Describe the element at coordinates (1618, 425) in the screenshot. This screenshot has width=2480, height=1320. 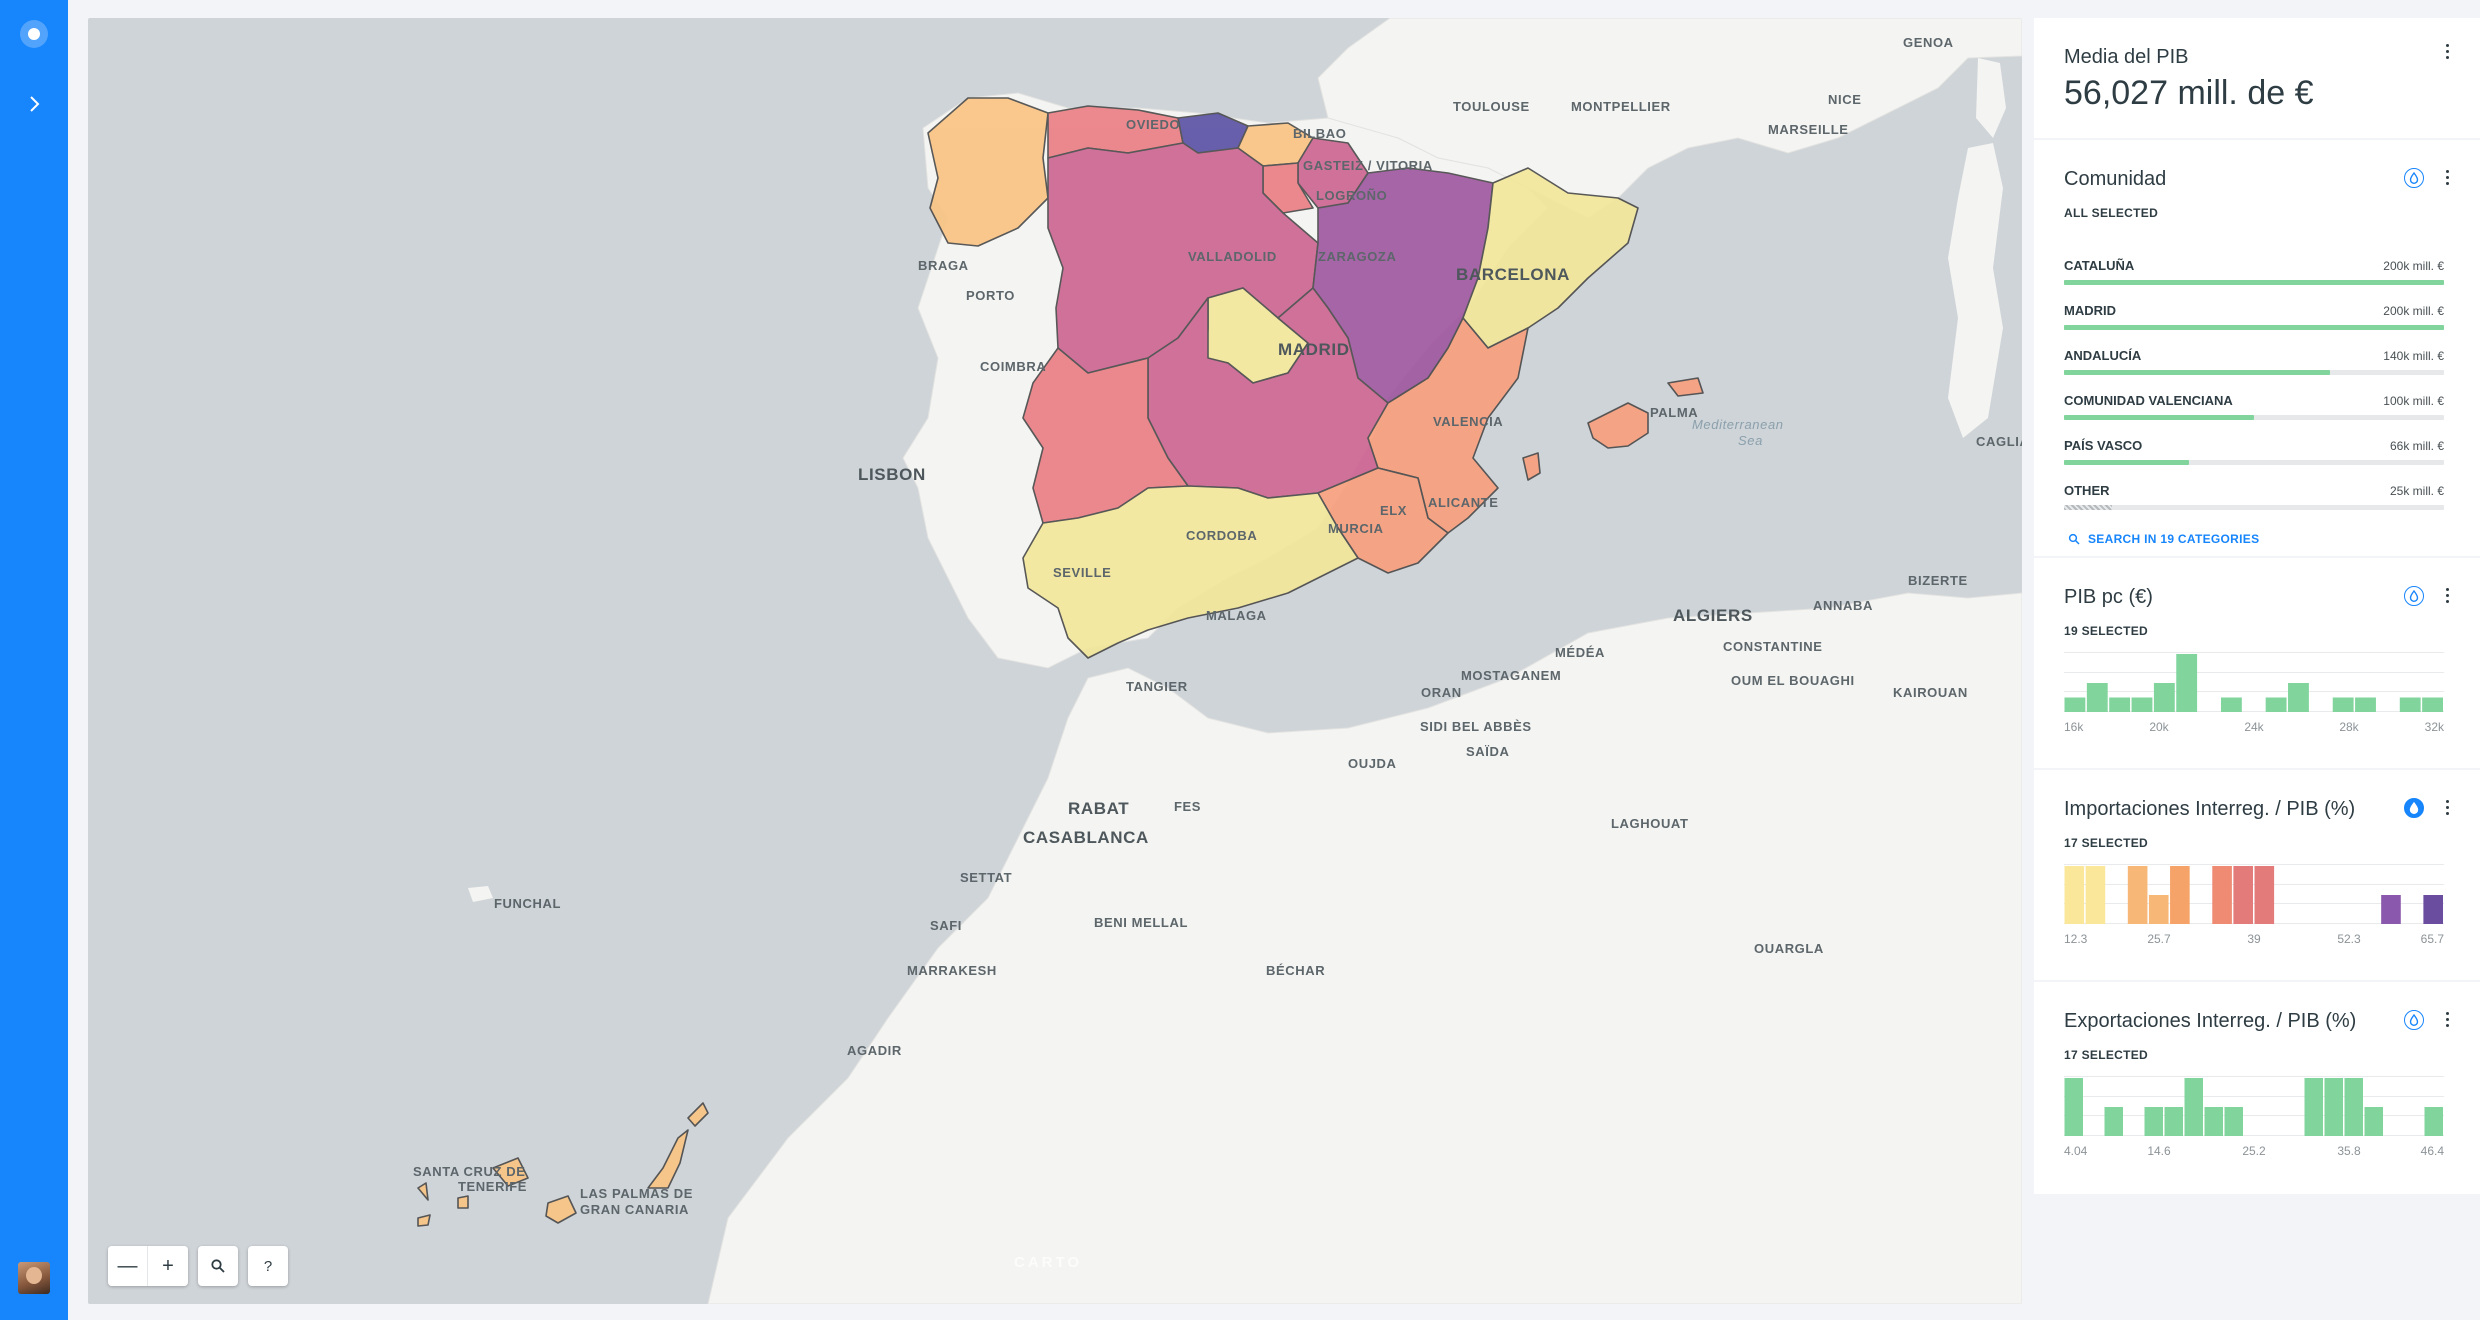
I see `region-baleares` at that location.